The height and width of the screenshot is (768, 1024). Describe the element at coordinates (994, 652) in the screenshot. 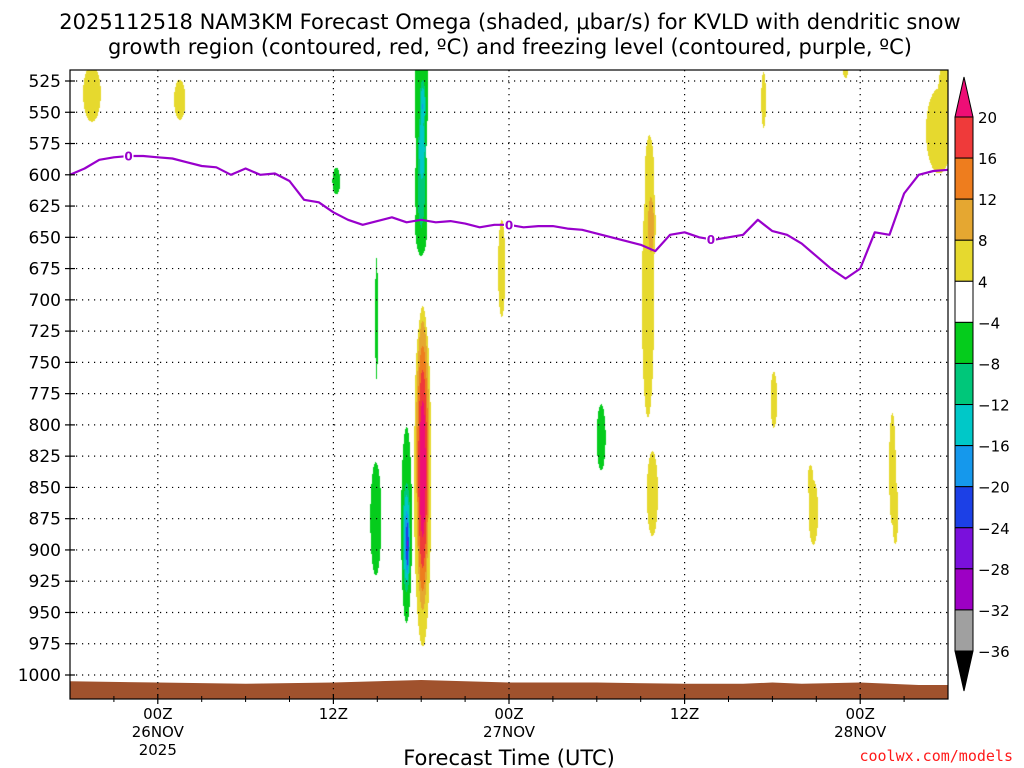

I see `colorbar-label: −36` at that location.